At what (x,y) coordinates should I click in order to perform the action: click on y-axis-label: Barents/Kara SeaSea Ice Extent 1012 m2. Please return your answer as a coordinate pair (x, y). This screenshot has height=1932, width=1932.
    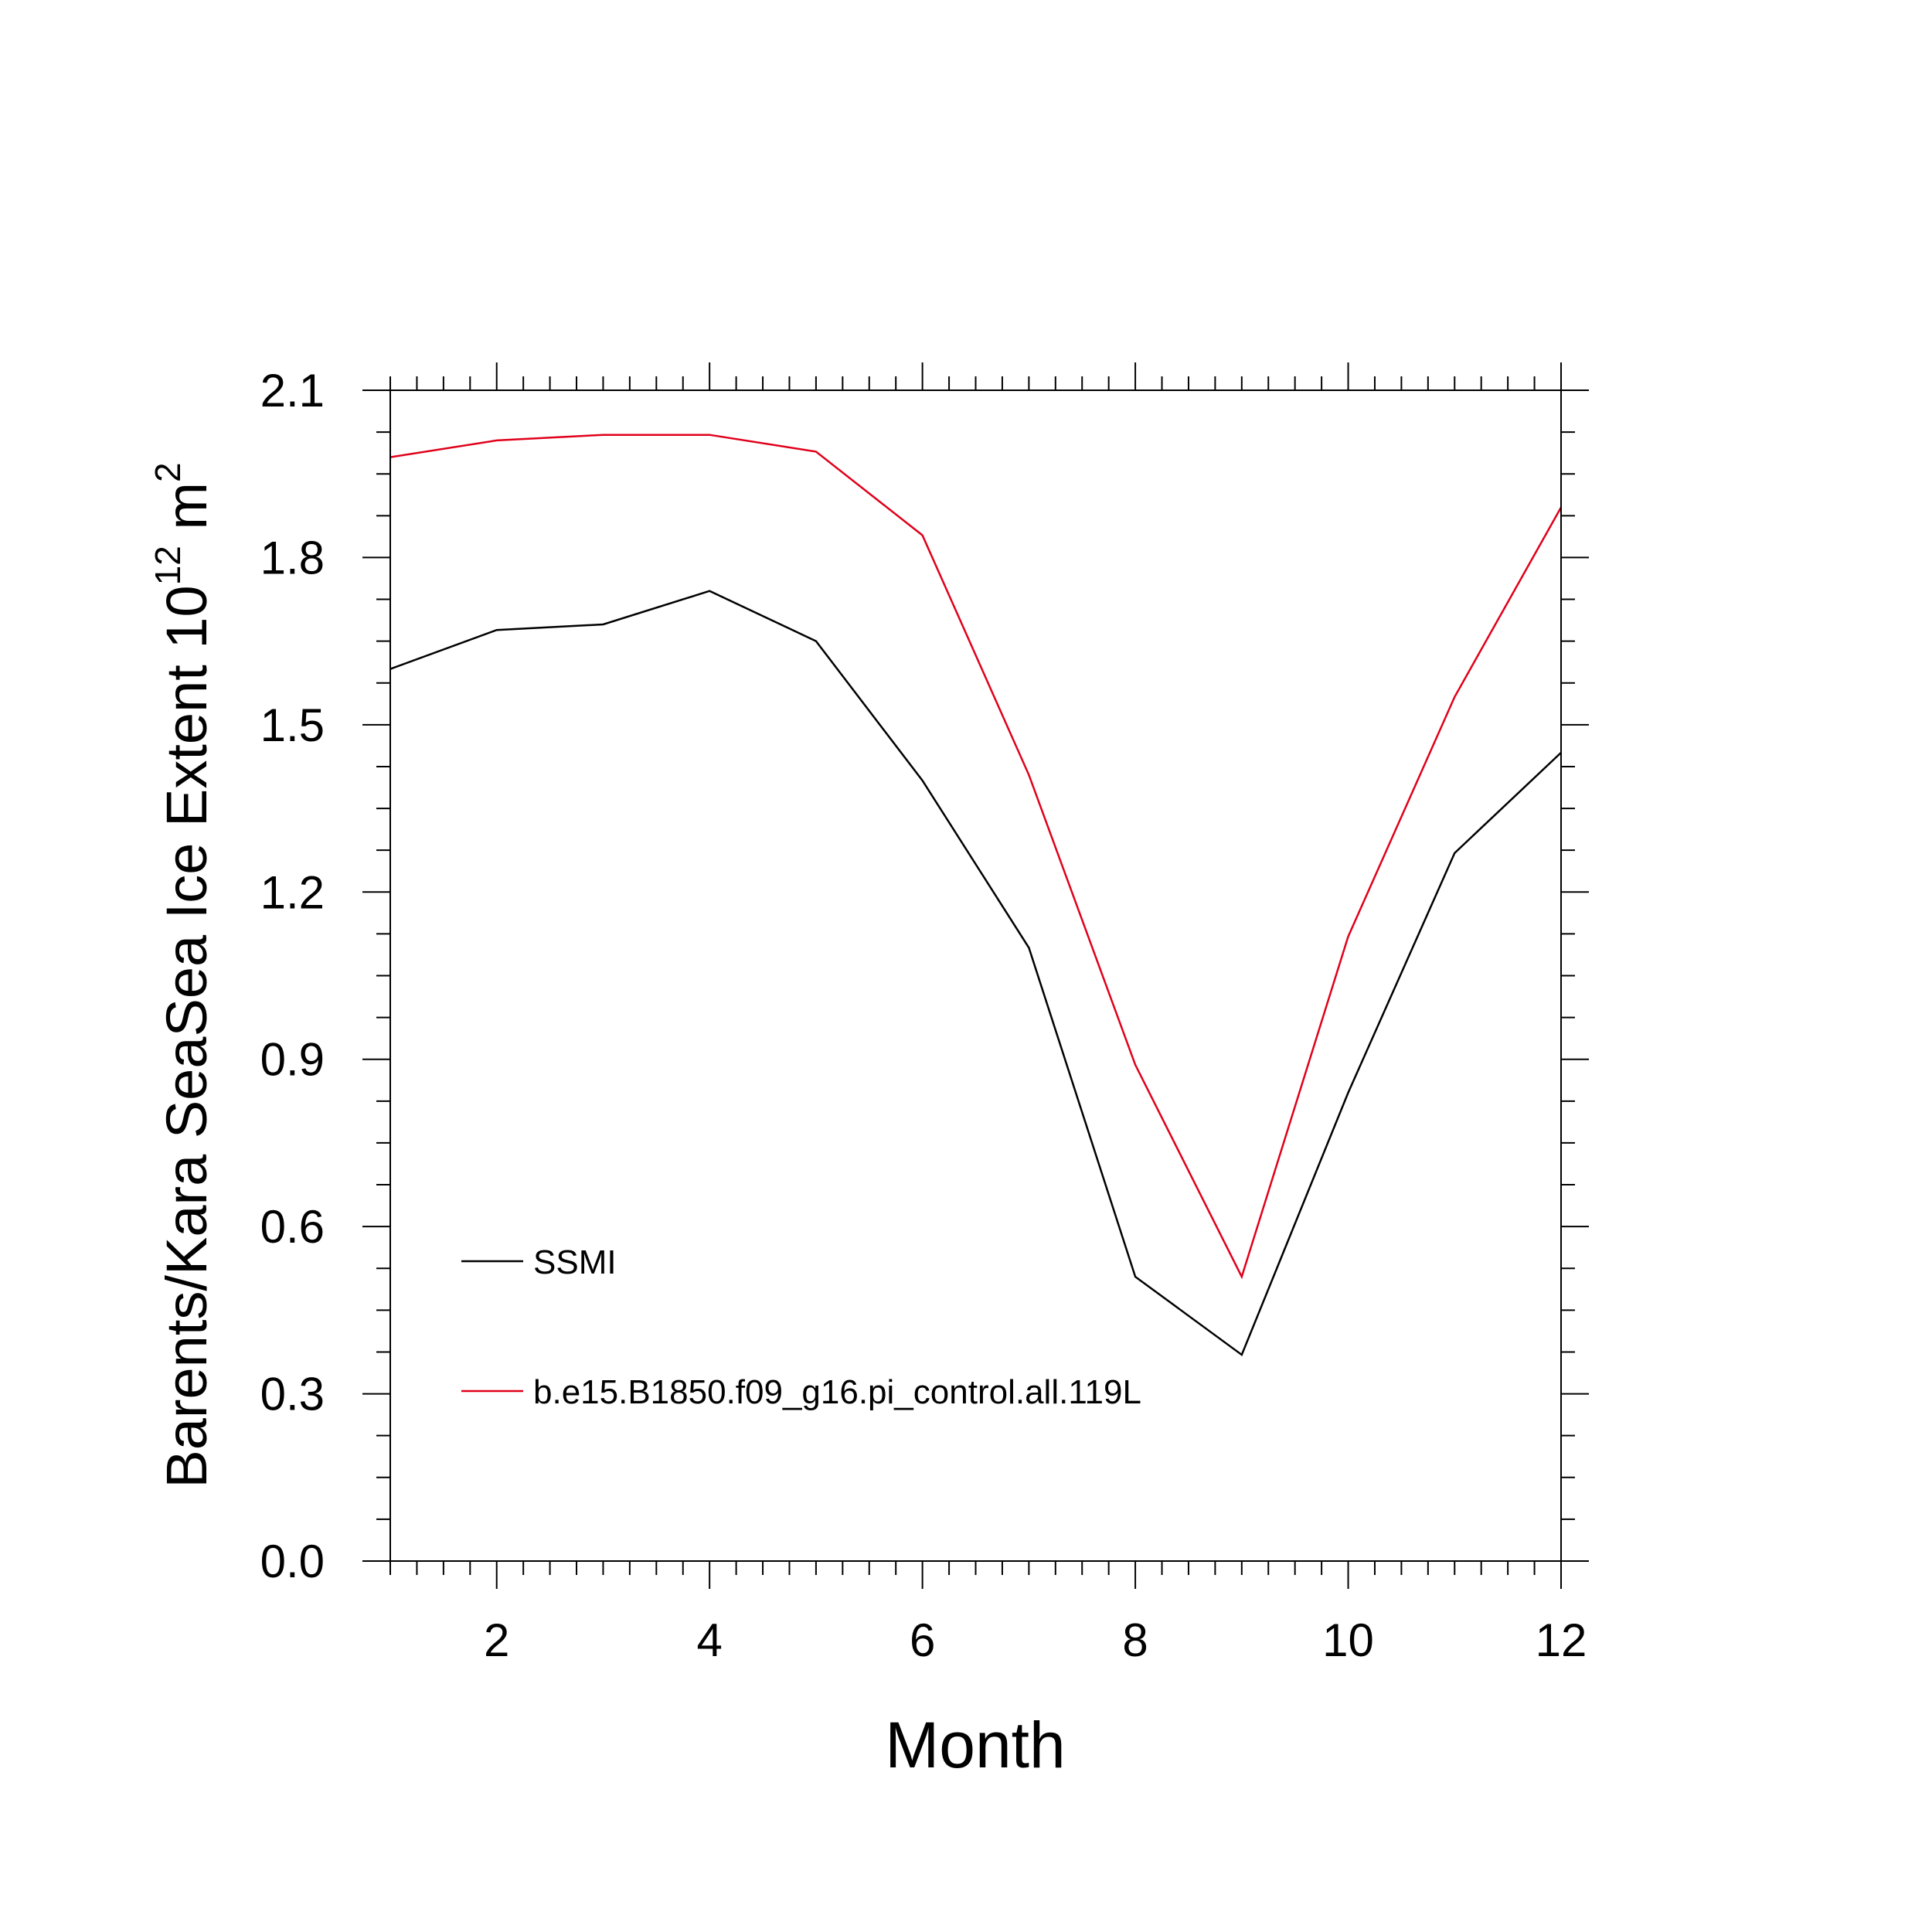
    Looking at the image, I should click on (184, 975).